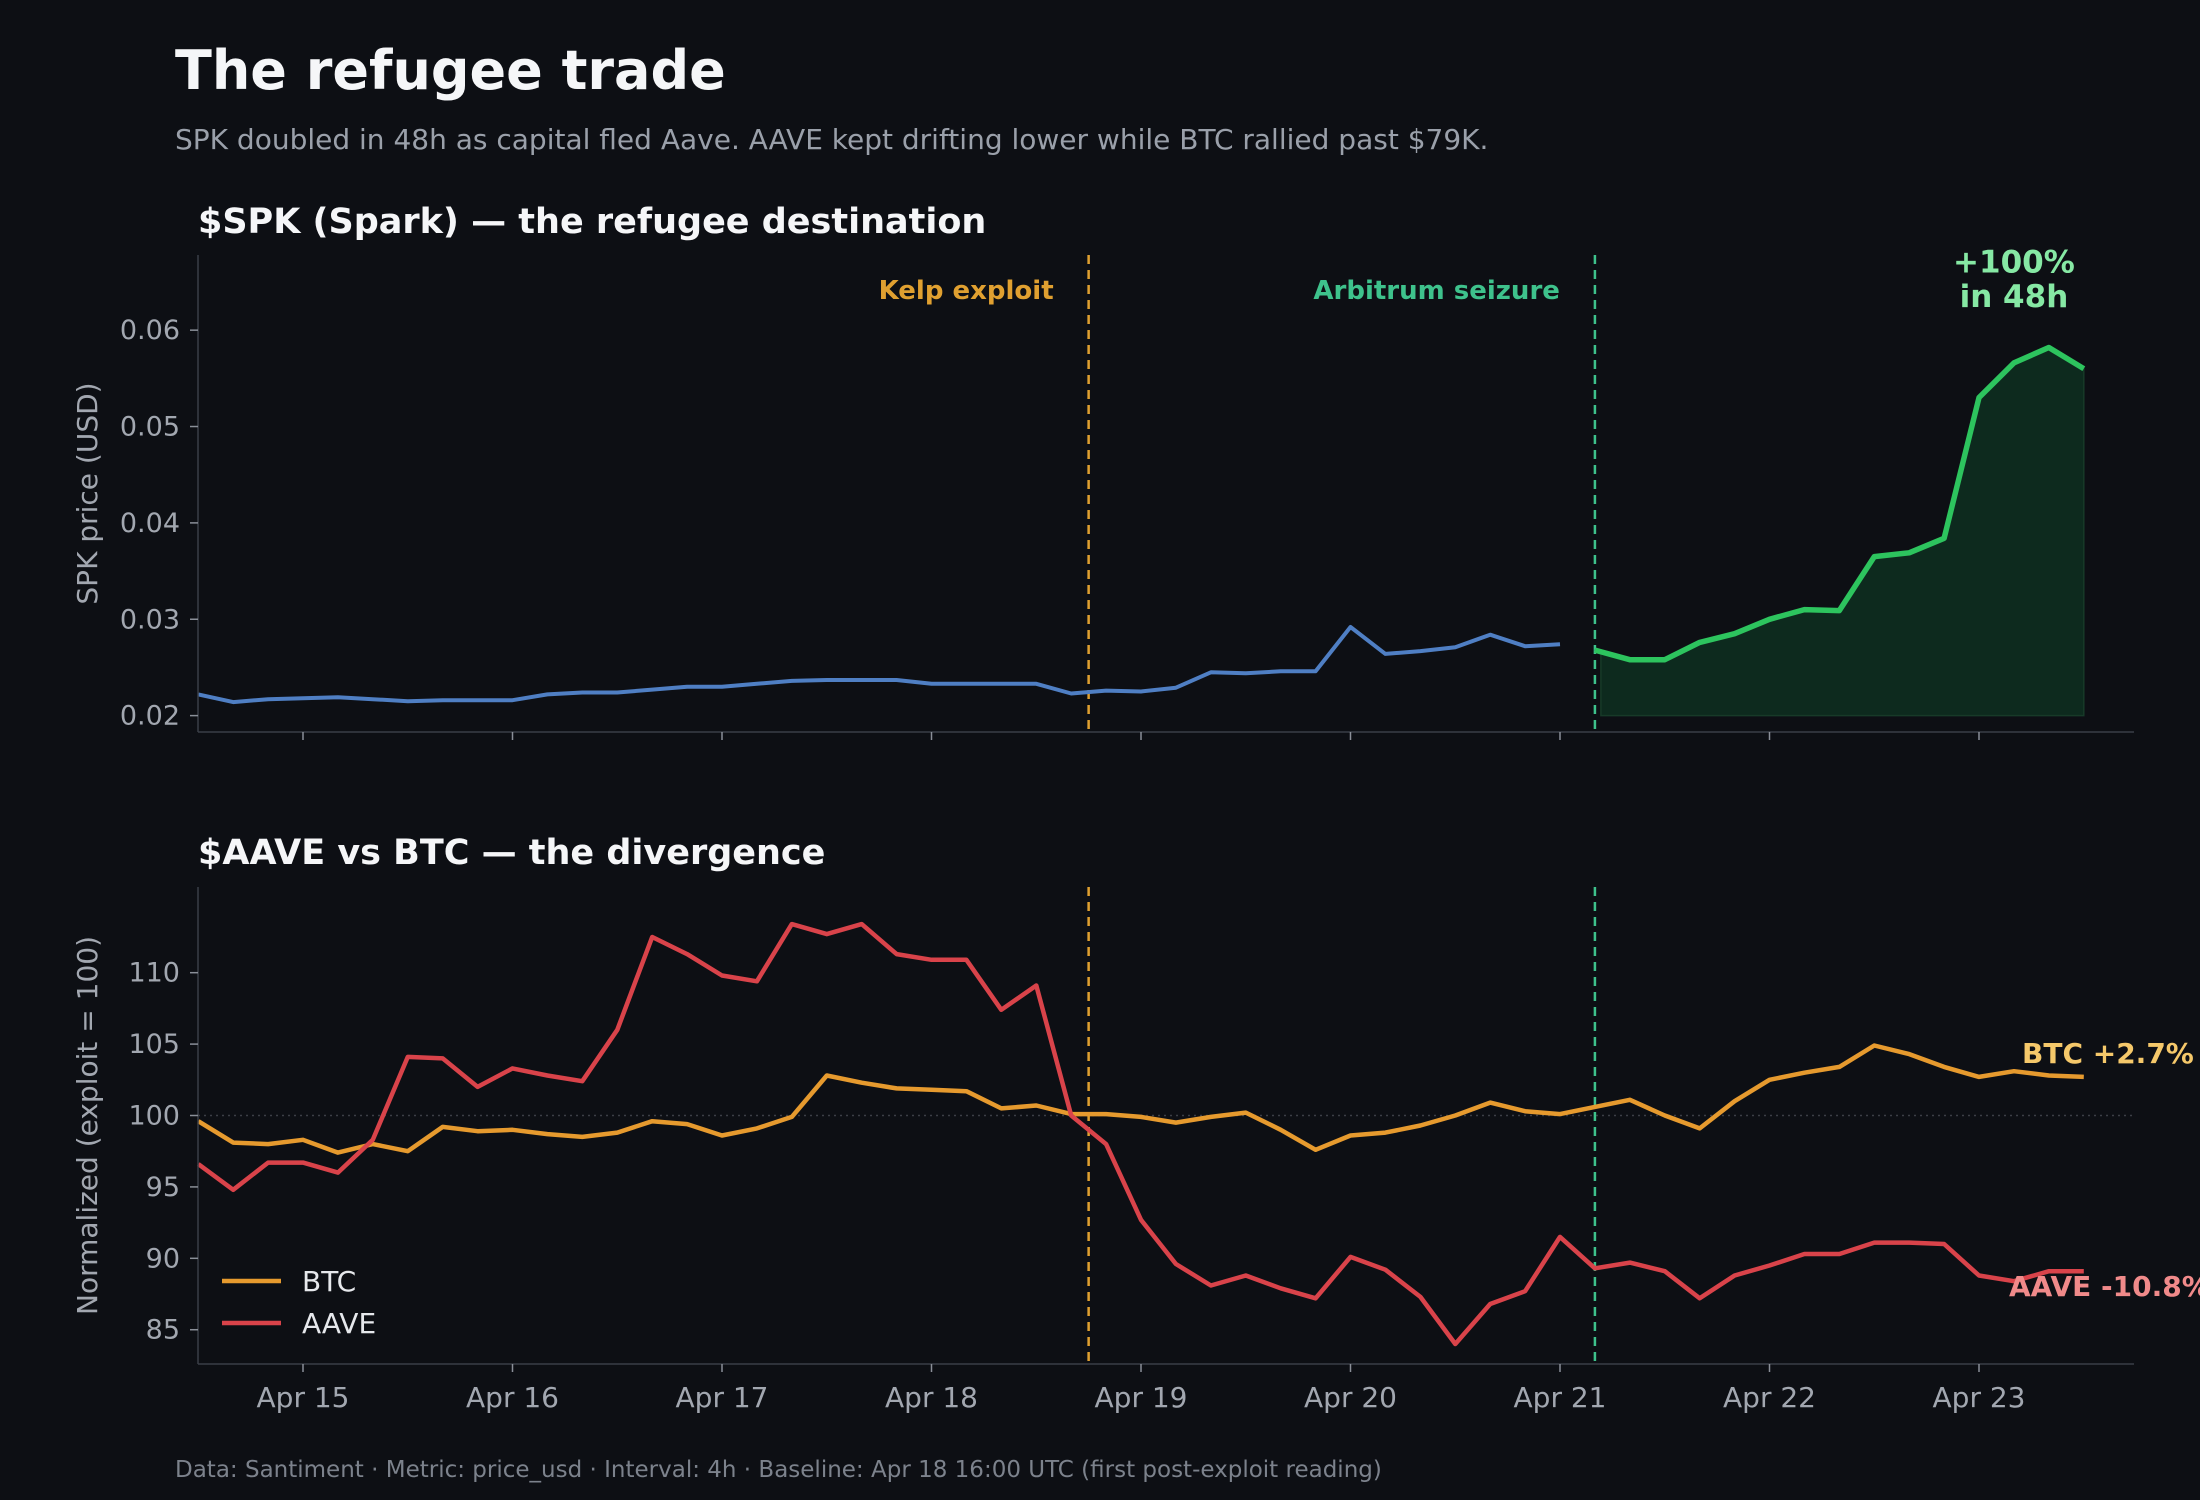 The width and height of the screenshot is (2200, 1500). What do you see at coordinates (339, 1323) in the screenshot?
I see `legend-label-aave: AAVE` at bounding box center [339, 1323].